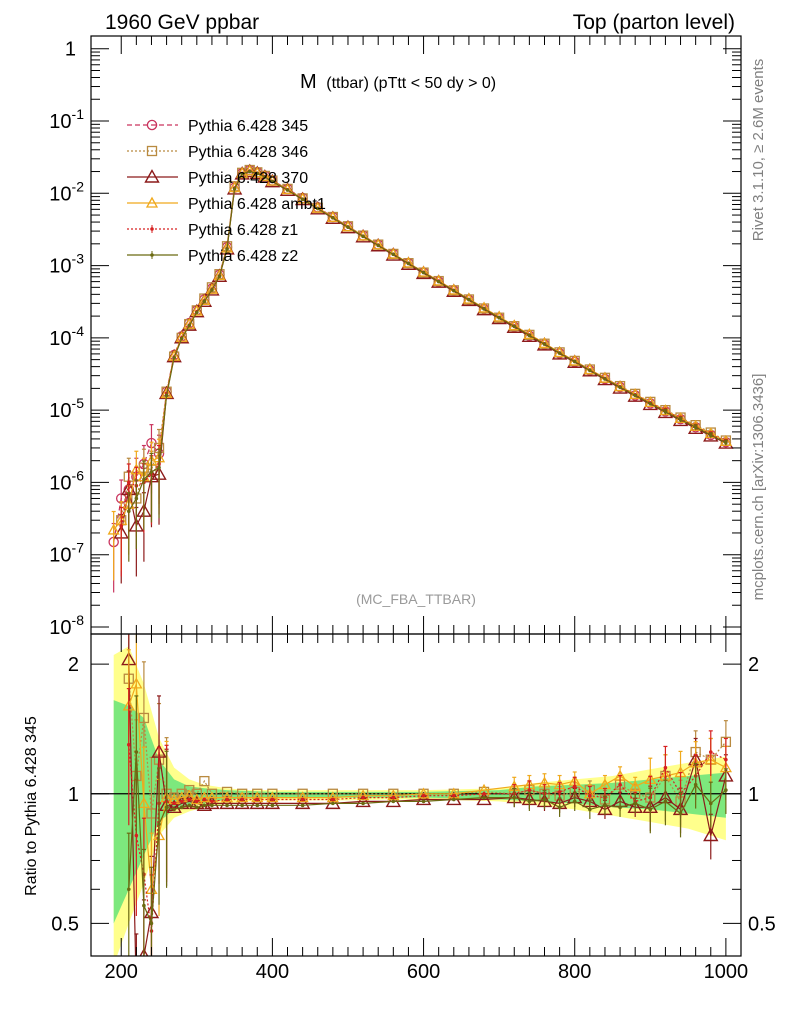 This screenshot has width=786, height=1024. What do you see at coordinates (758, 150) in the screenshot?
I see `rivet-label: Rivet 3.1.10, ≥ 2.6M events` at bounding box center [758, 150].